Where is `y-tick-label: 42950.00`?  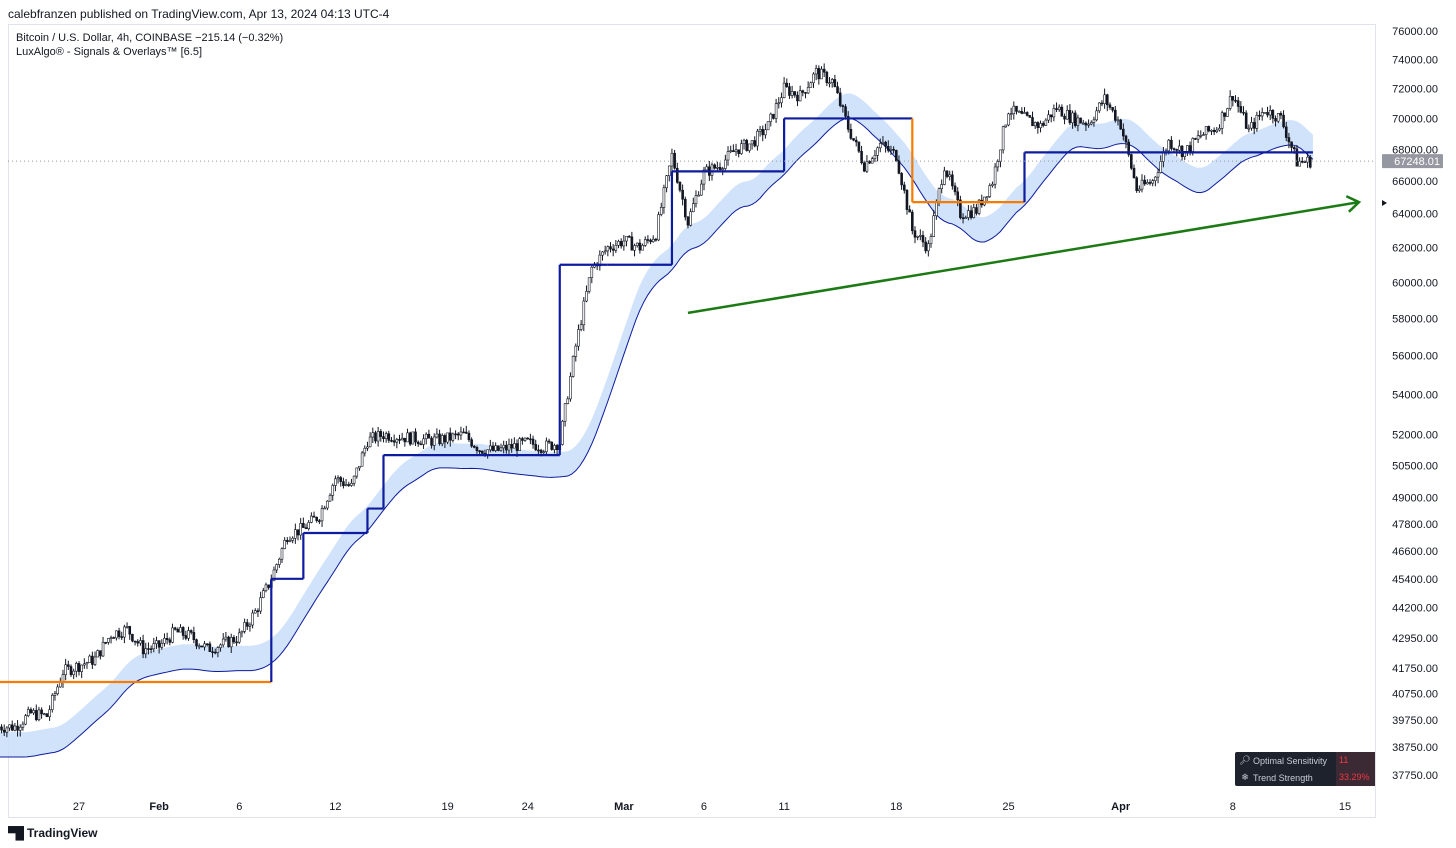
y-tick-label: 42950.00 is located at coordinates (1415, 639).